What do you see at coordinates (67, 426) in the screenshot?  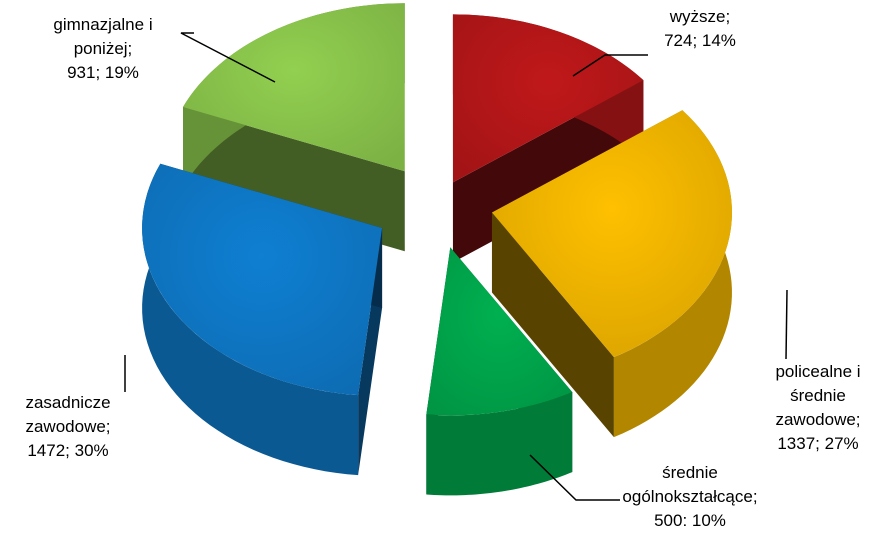 I see `slice-label: zasadnicze zawodowe; 1472; 30%` at bounding box center [67, 426].